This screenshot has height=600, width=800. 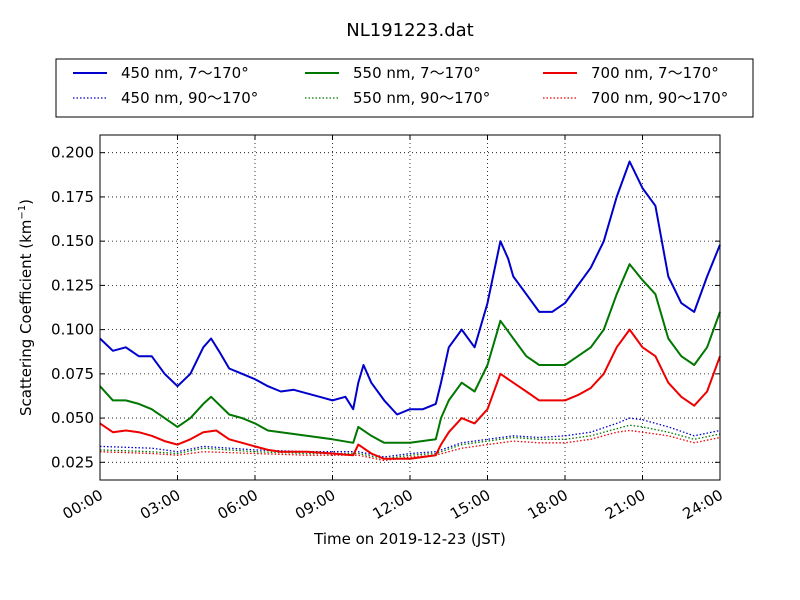 I want to click on y-tick-label: 0.100, so click(x=72, y=330).